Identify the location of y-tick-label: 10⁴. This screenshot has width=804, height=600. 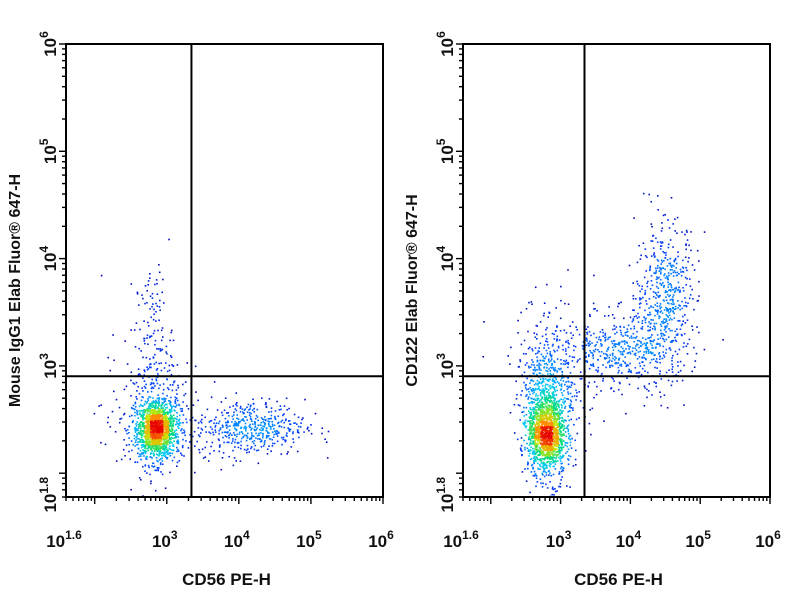
(48, 258).